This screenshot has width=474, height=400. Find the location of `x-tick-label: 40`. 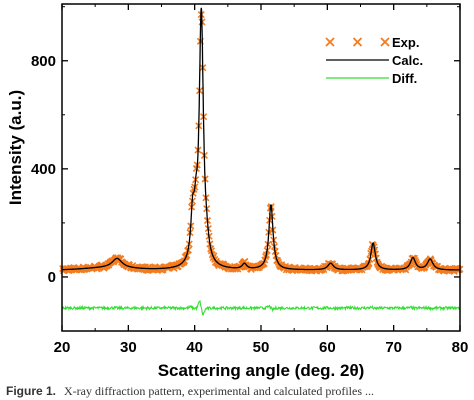

x-tick-label: 40 is located at coordinates (194, 347).